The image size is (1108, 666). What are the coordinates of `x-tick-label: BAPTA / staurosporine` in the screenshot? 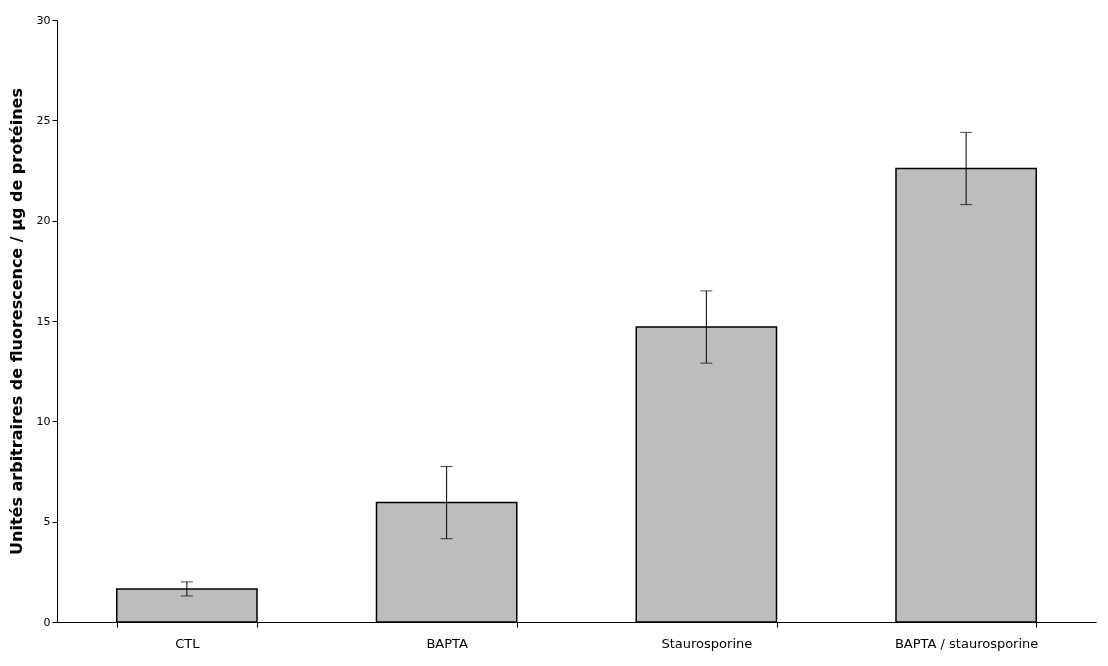 It's located at (966, 643).